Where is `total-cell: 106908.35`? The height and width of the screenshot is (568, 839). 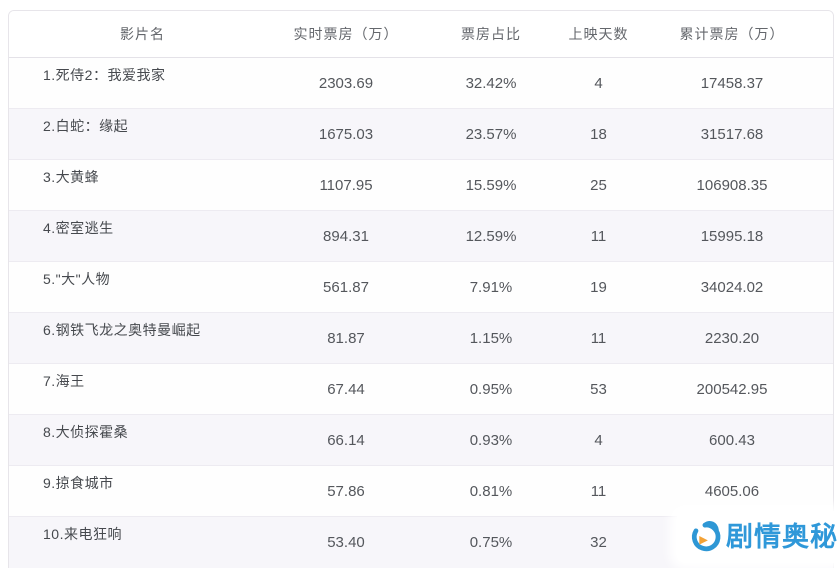 total-cell: 106908.35 is located at coordinates (732, 185).